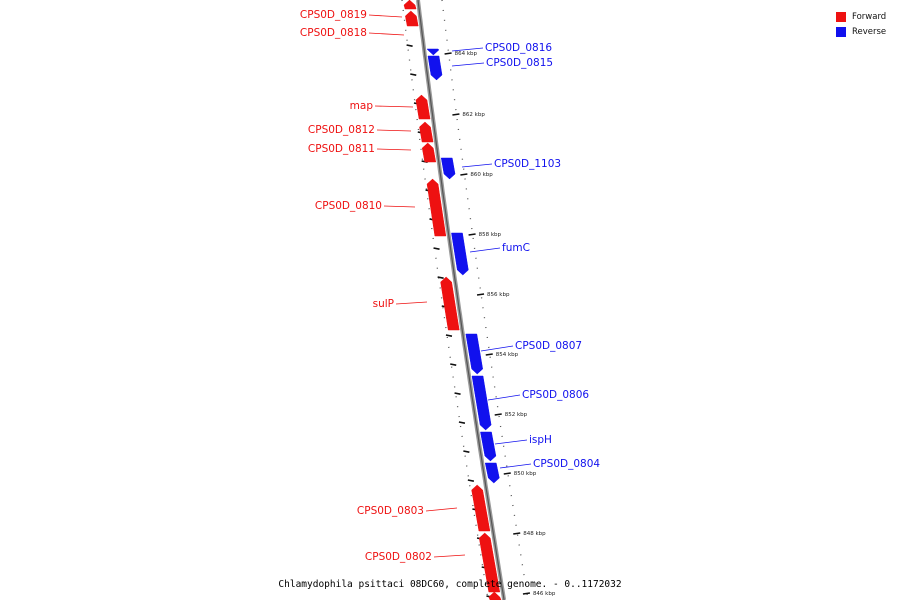 Image resolution: width=900 pixels, height=600 pixels. I want to click on reverse-gene-label: CPS0D_0807, so click(548, 346).